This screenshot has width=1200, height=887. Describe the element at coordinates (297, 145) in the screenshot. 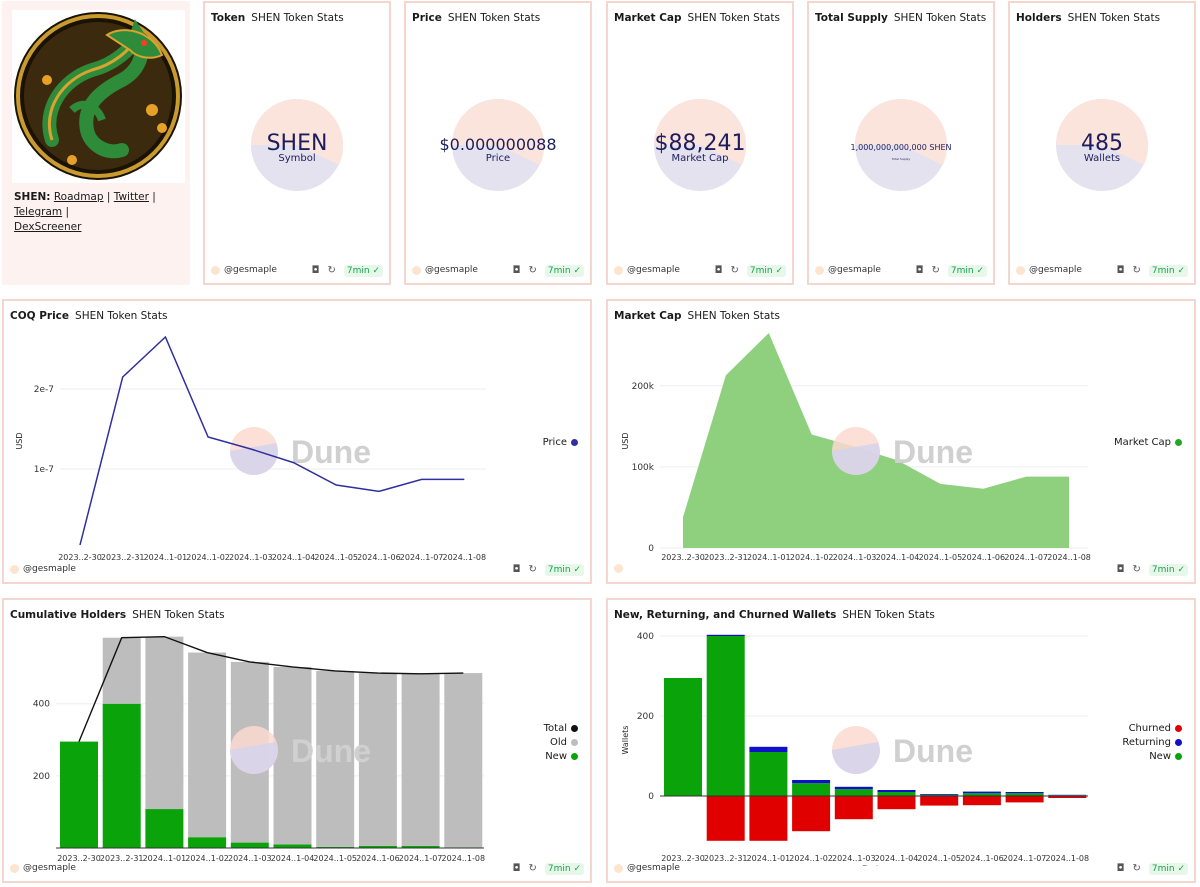

I see `counter-circle: SHEN Symbol` at that location.